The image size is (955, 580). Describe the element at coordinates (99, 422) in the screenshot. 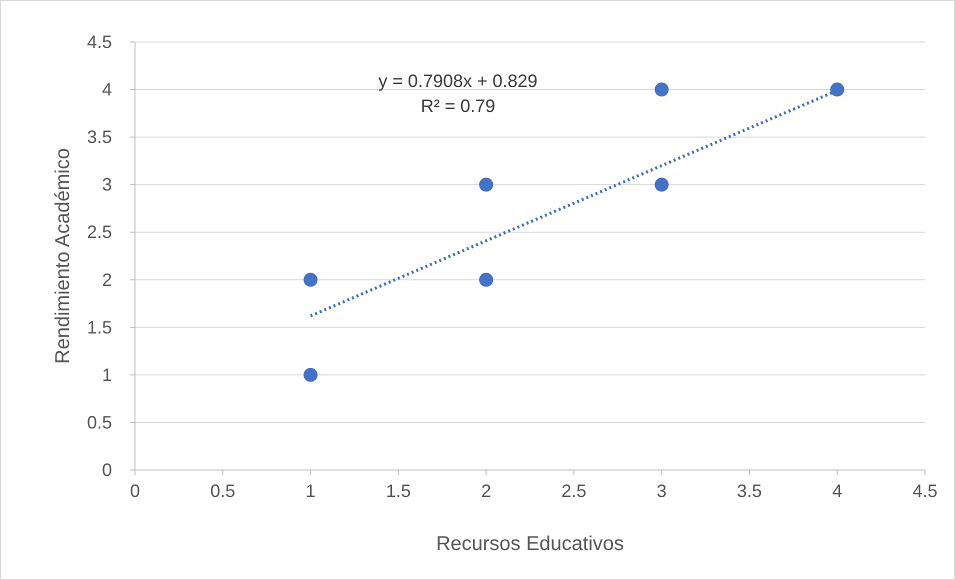

I see `y-tick-label: 0.5` at that location.